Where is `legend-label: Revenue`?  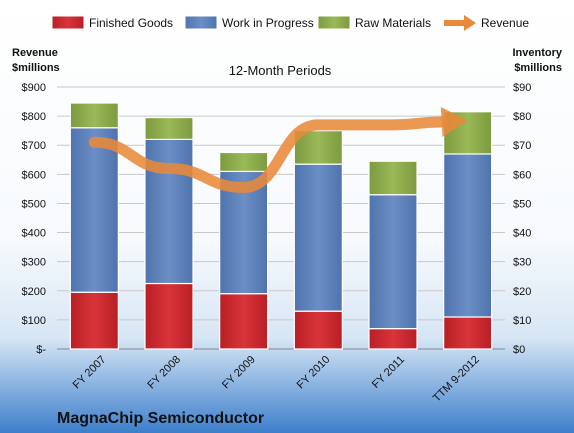 legend-label: Revenue is located at coordinates (505, 23).